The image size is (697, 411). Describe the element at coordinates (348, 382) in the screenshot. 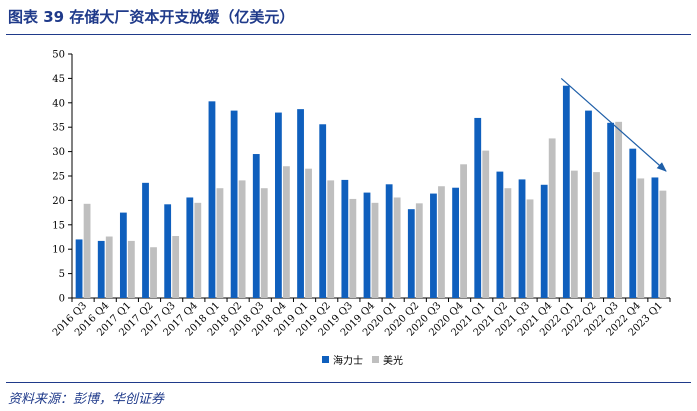

I see `source-divider` at that location.